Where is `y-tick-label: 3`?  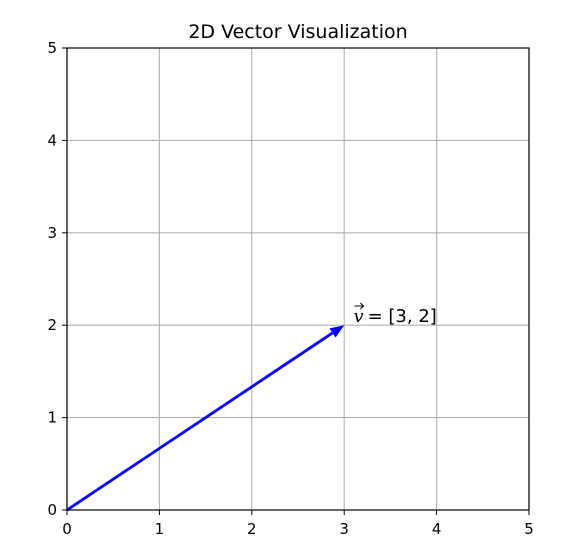 y-tick-label: 3 is located at coordinates (52, 233).